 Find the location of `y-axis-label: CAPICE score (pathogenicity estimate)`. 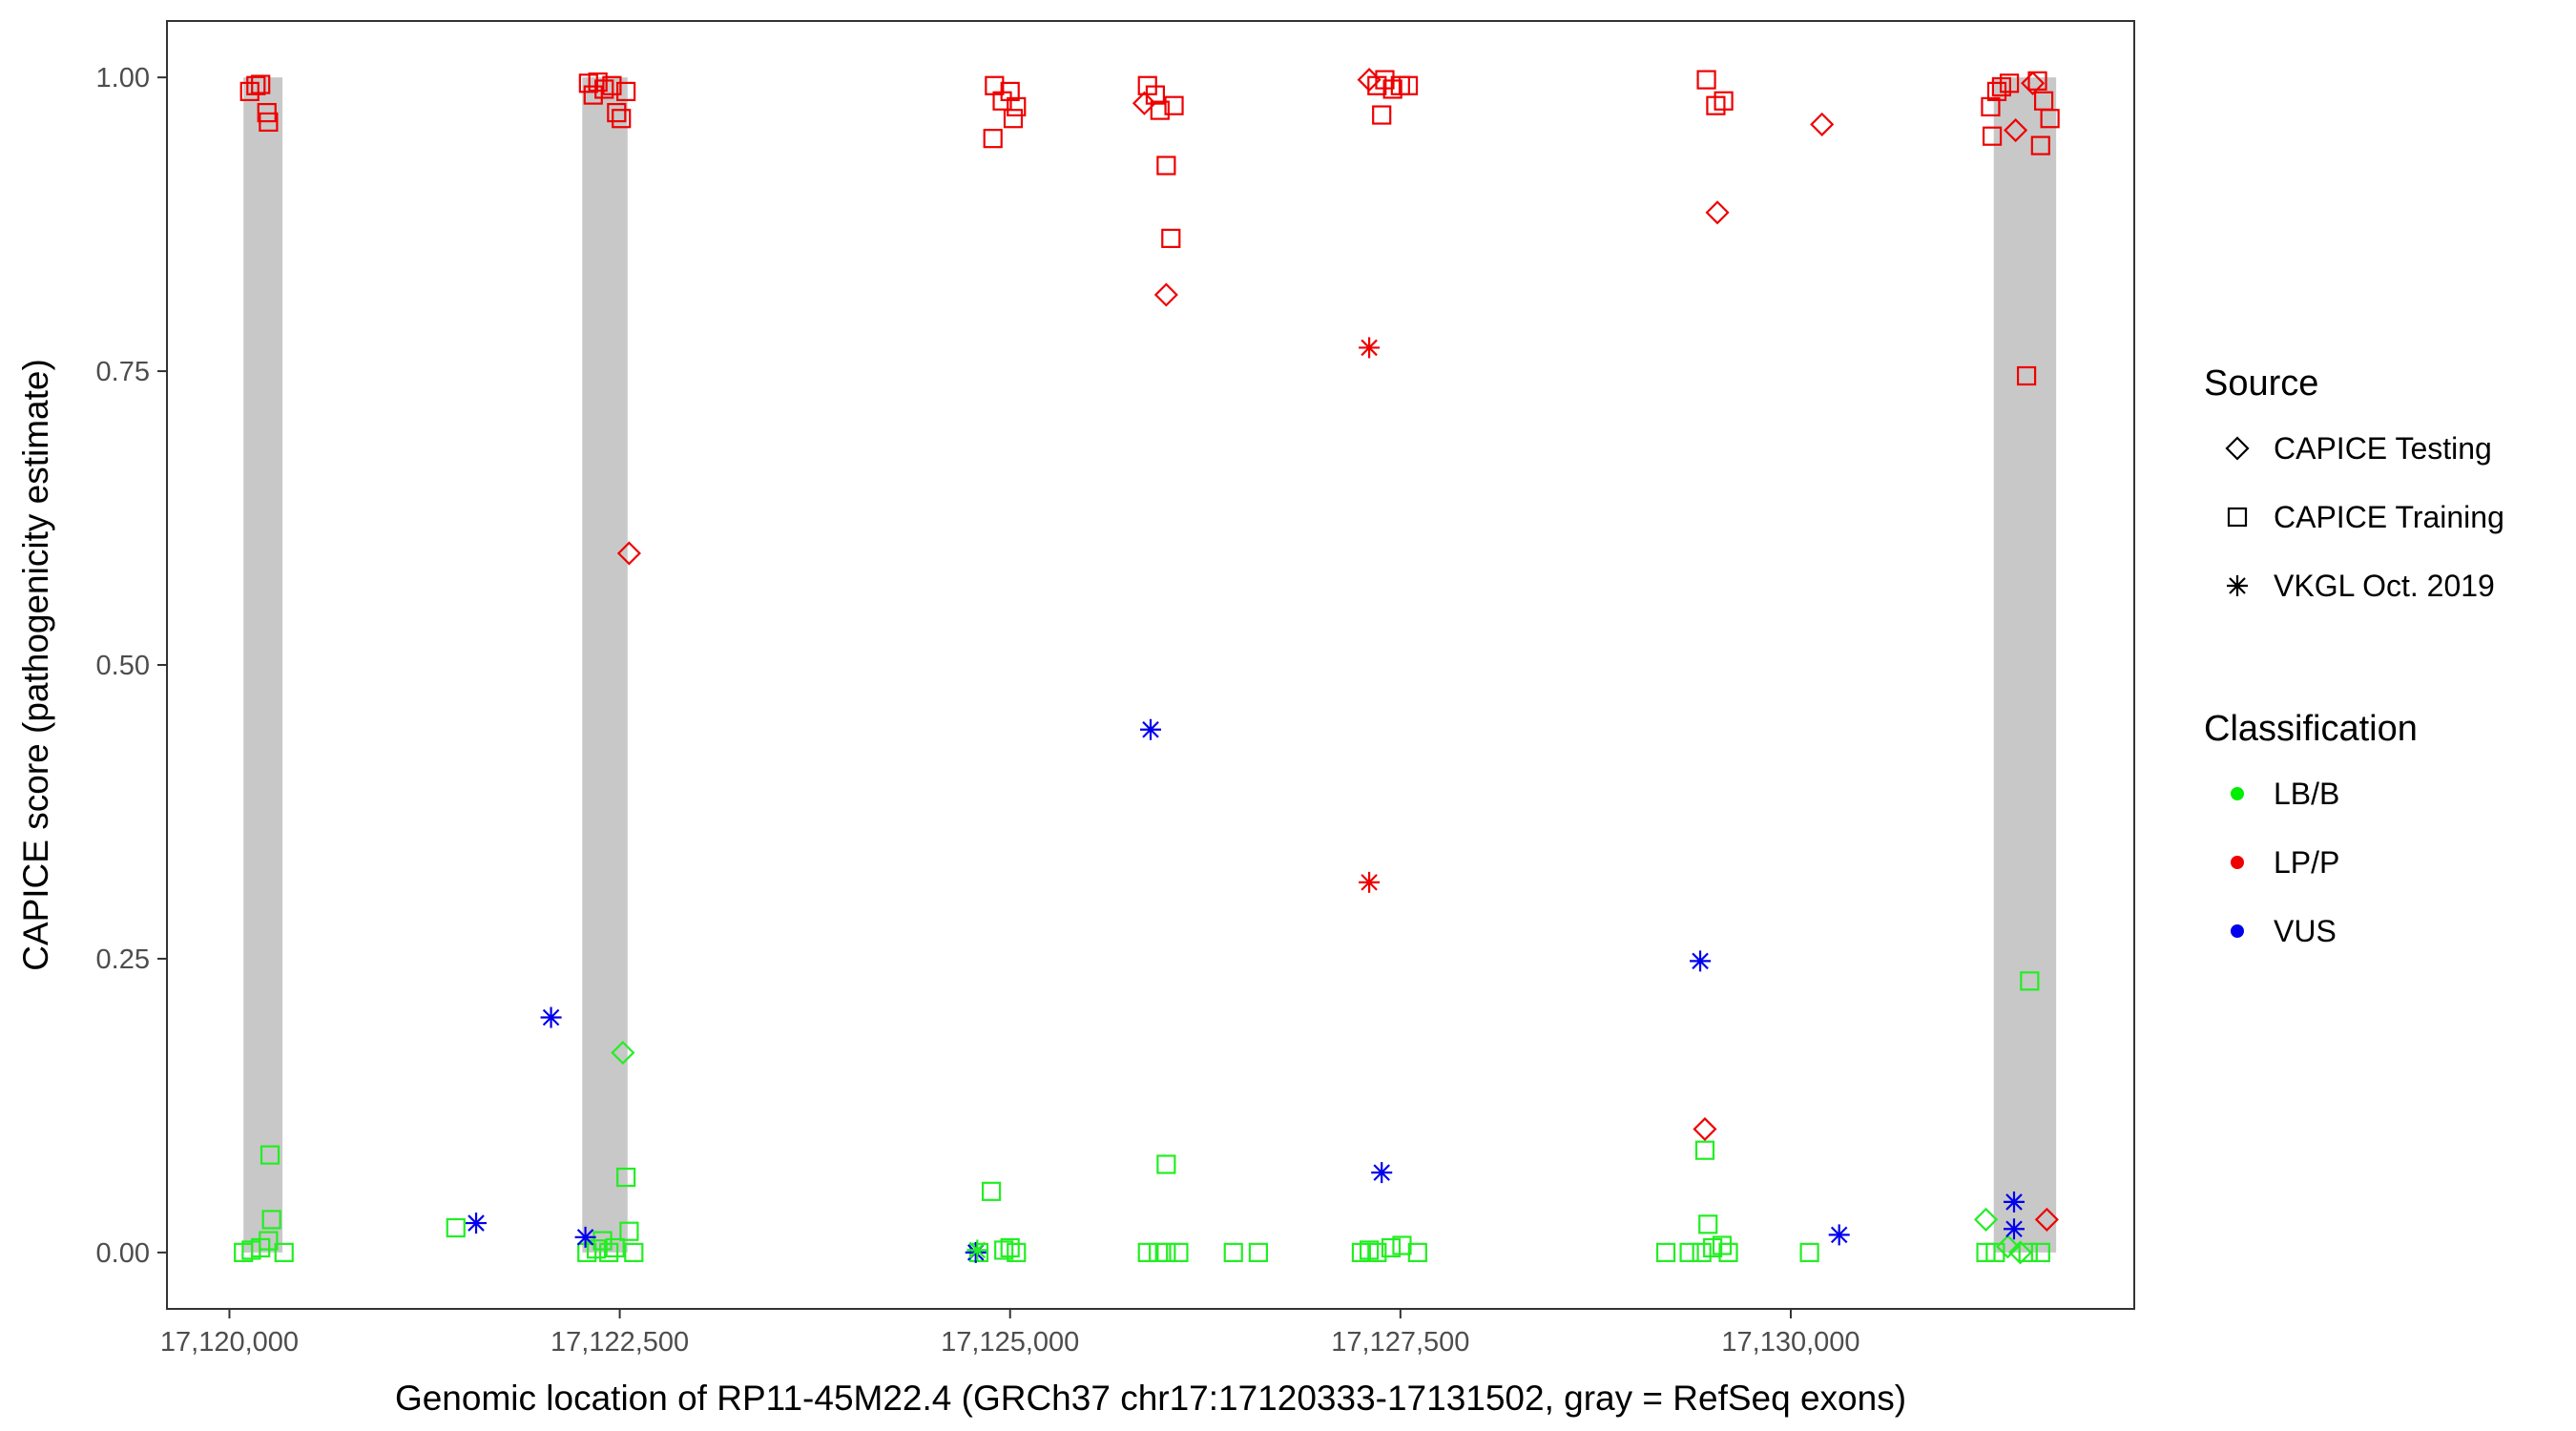

y-axis-label: CAPICE score (pathogenicity estimate) is located at coordinates (35, 665).